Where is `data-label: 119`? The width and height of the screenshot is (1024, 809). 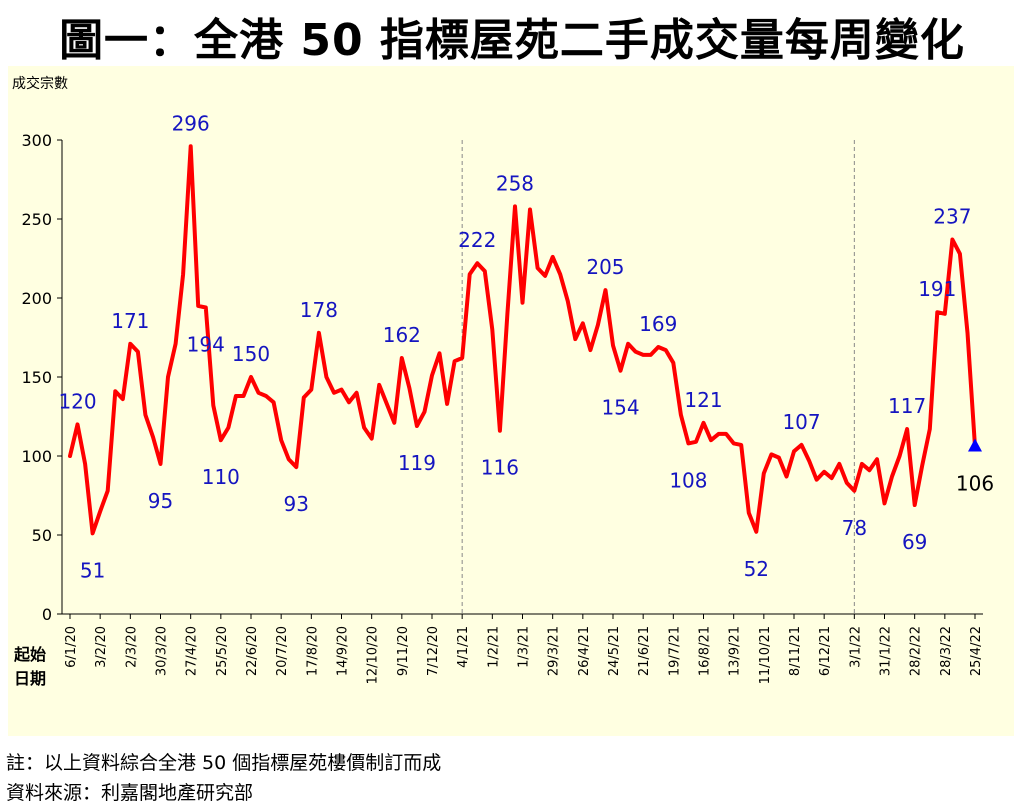
data-label: 119 is located at coordinates (417, 463).